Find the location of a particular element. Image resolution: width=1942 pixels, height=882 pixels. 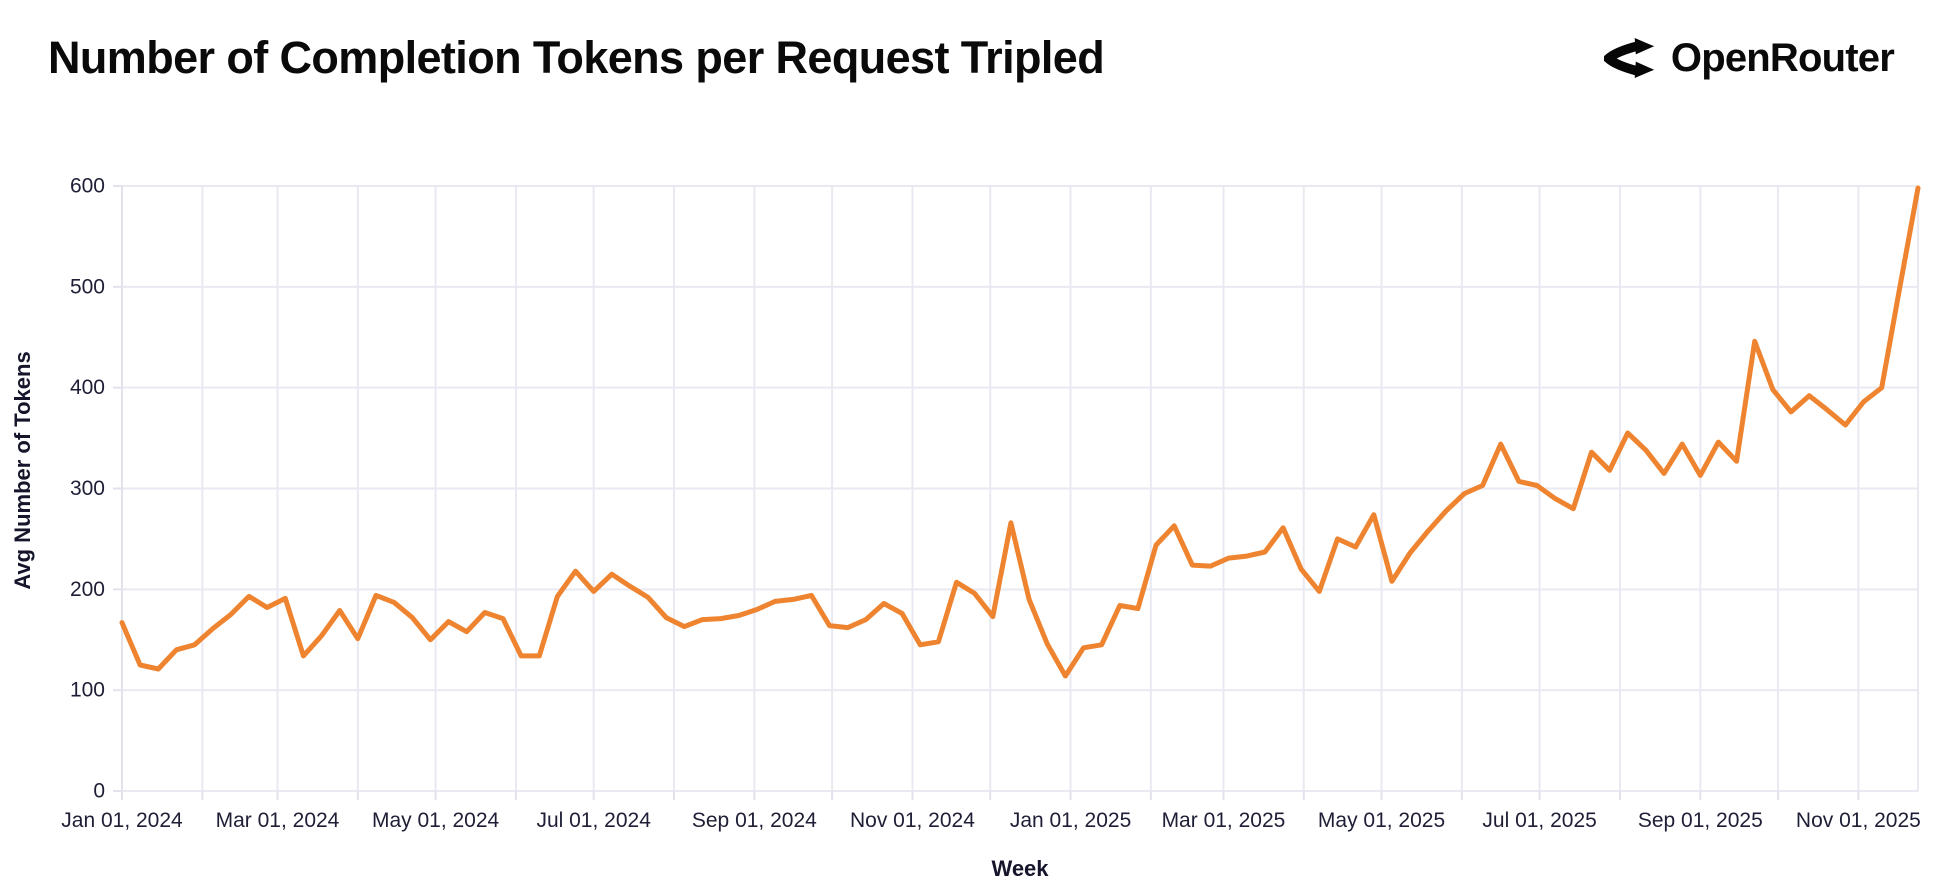

x-tick-label: Mar 01, 2024 is located at coordinates (278, 820).